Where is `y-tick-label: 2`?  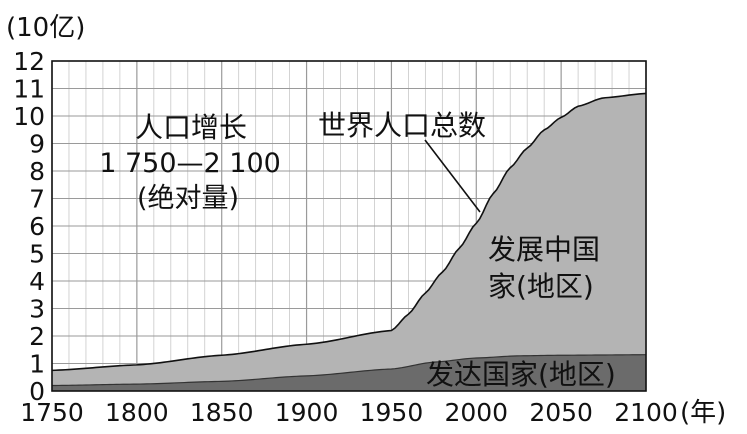 y-tick-label: 2 is located at coordinates (37, 336).